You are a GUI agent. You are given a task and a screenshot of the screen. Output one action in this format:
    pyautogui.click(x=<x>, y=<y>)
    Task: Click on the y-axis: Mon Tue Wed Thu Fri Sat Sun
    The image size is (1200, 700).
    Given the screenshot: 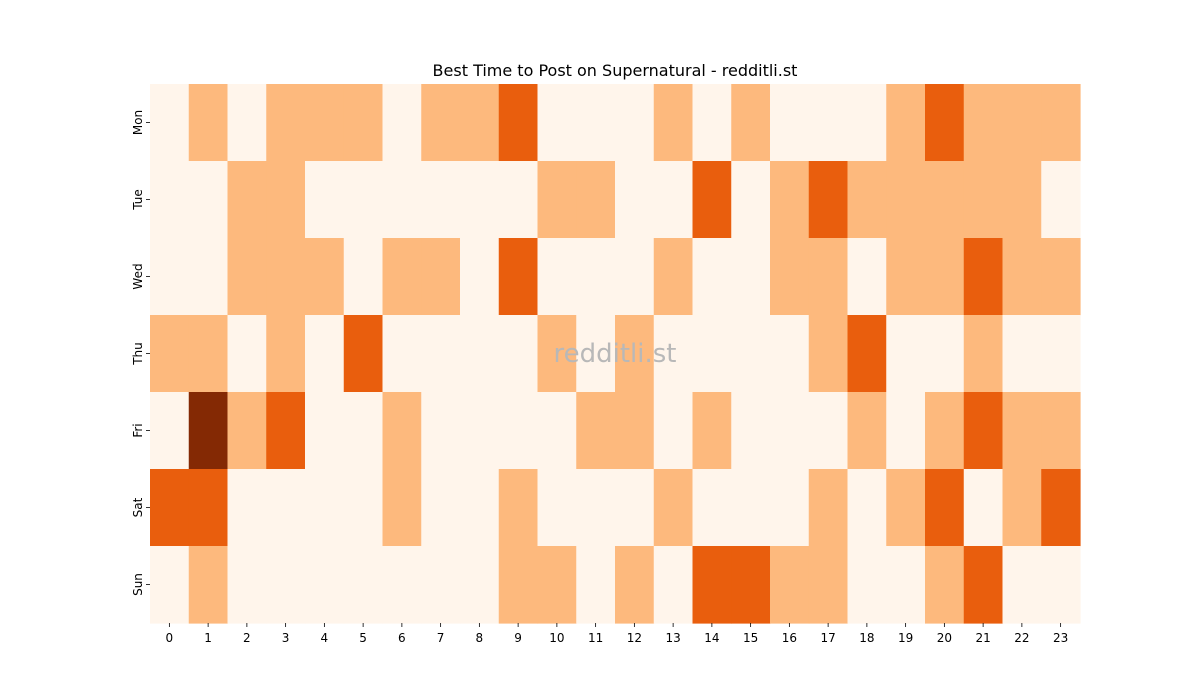 What is the action you would take?
    pyautogui.click(x=140, y=353)
    